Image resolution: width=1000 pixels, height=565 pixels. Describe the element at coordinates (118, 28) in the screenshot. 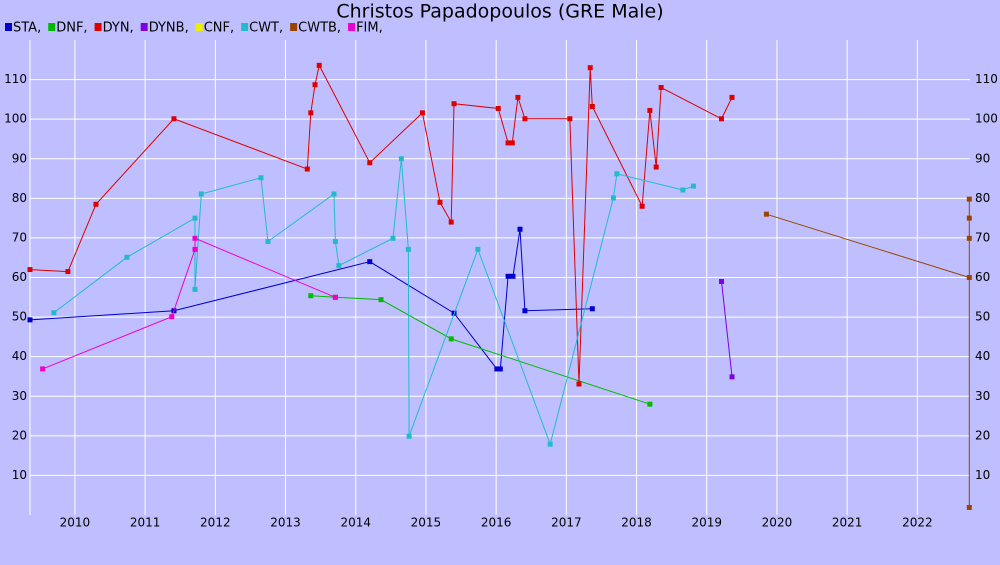

I see `legend-label: DYN,` at that location.